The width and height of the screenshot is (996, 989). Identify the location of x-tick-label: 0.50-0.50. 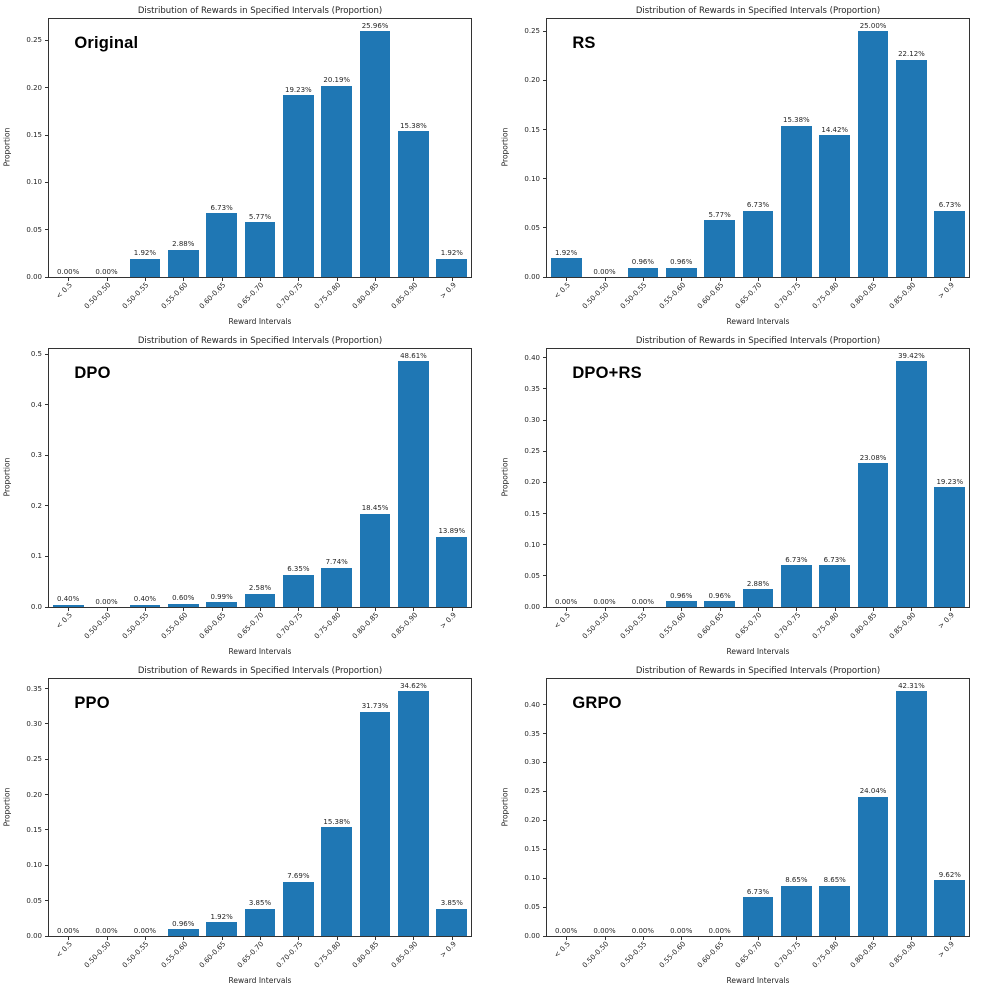
(97, 296).